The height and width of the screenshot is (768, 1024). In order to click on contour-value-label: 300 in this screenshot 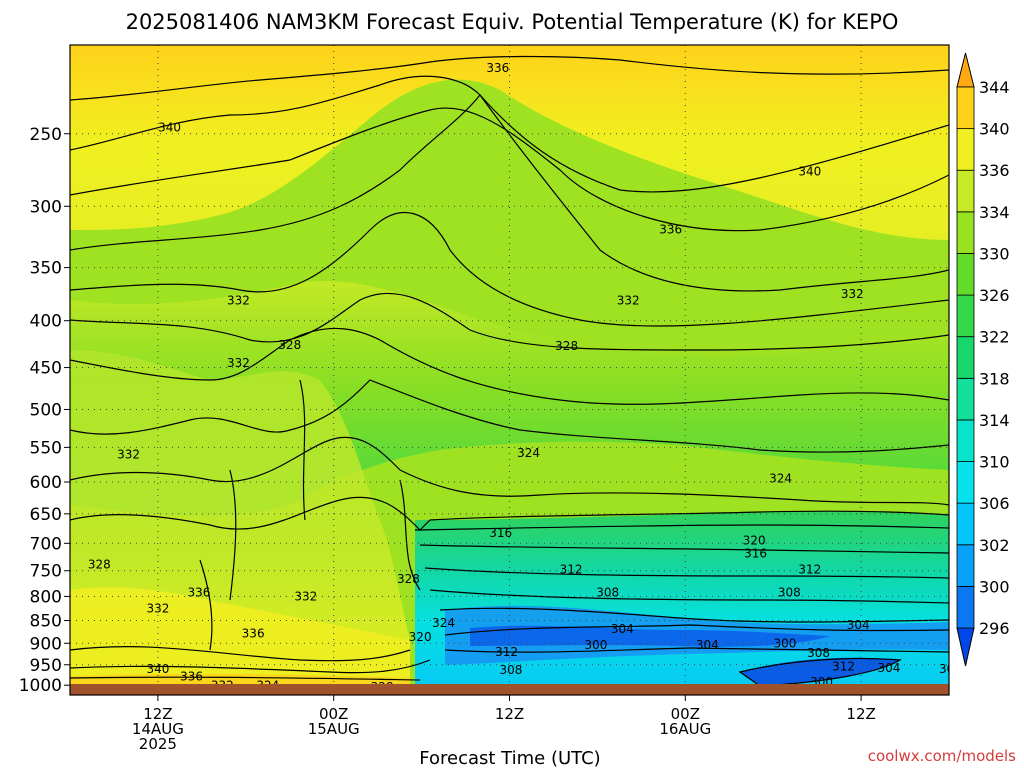, I will do `click(595, 645)`.